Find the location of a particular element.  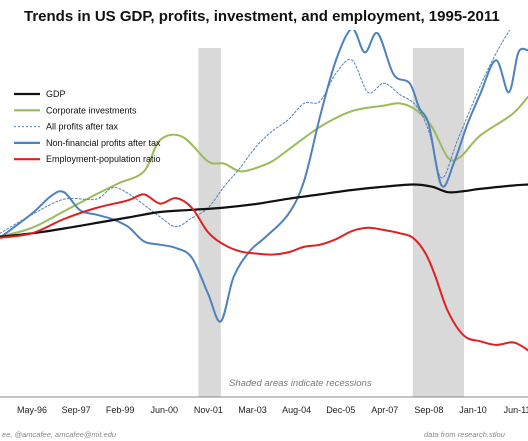

x-tick-label: Sep-08 is located at coordinates (428, 410).